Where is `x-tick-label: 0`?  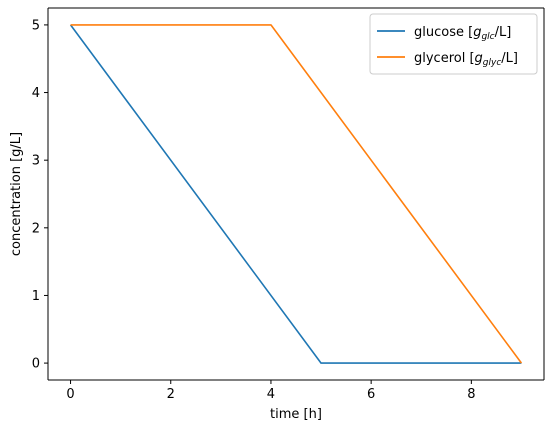
x-tick-label: 0 is located at coordinates (70, 394).